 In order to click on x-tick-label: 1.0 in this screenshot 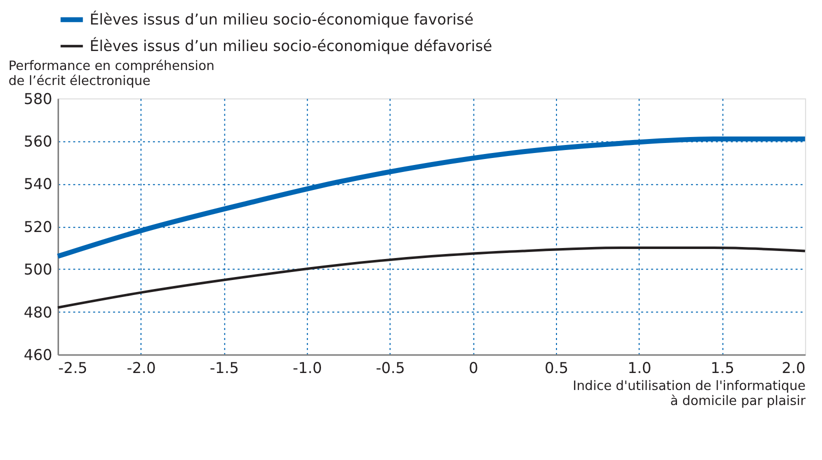, I will do `click(640, 367)`.